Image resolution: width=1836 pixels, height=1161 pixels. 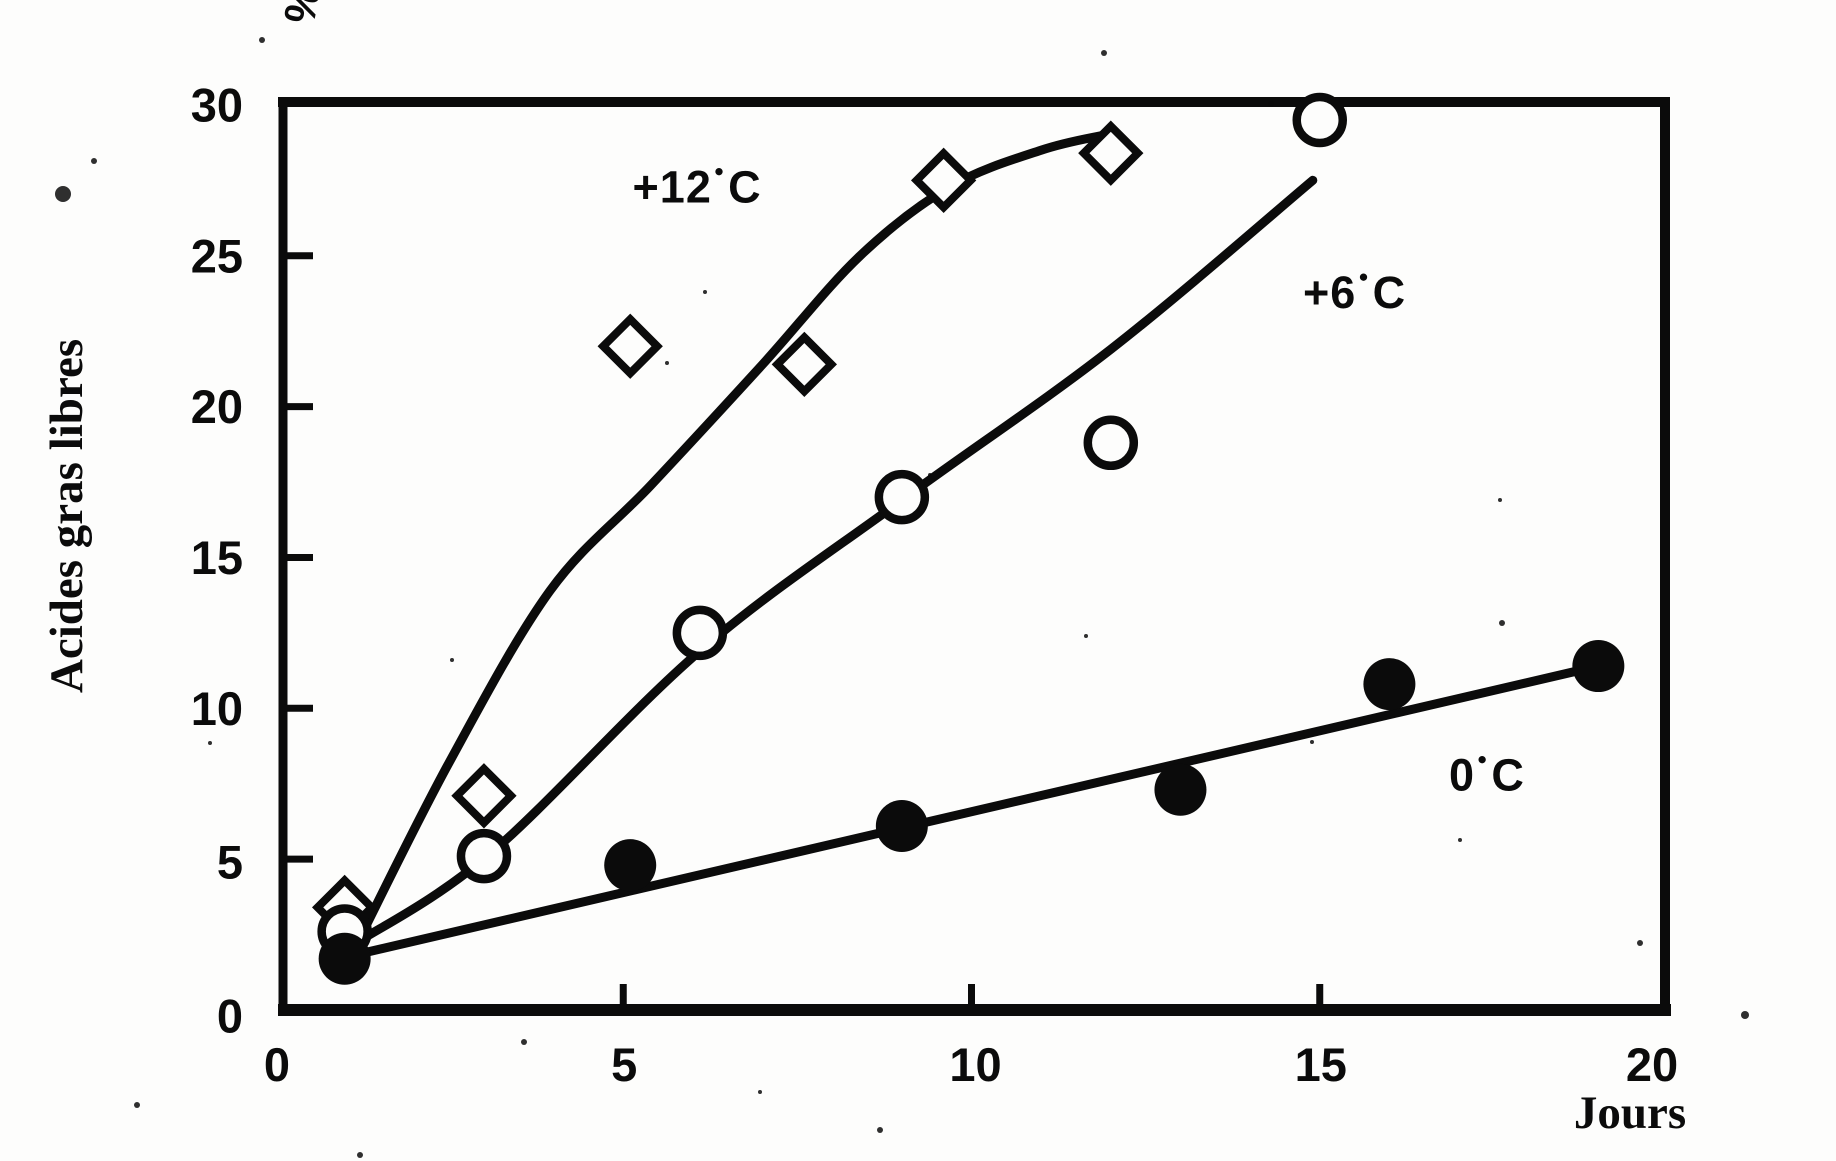 I want to click on y-tick-label: 15, so click(x=217, y=557).